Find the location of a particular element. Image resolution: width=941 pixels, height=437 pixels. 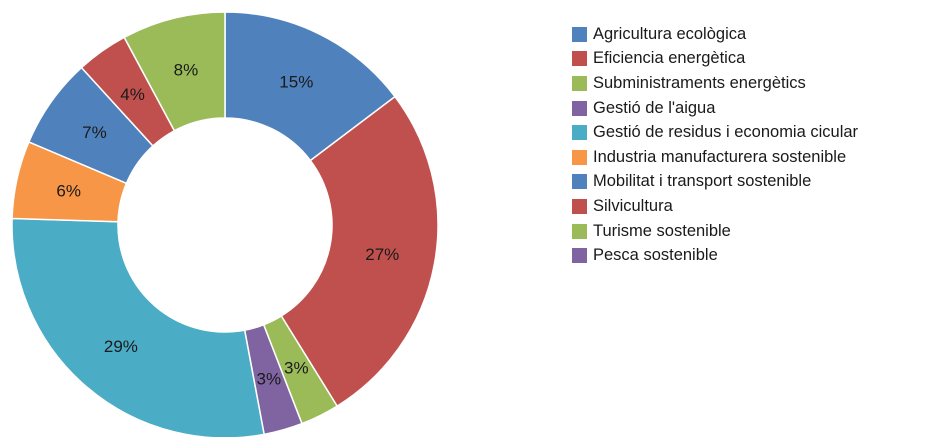

legend-item-eficiencia-energetica: Eficiencia energètica is located at coordinates (715, 59).